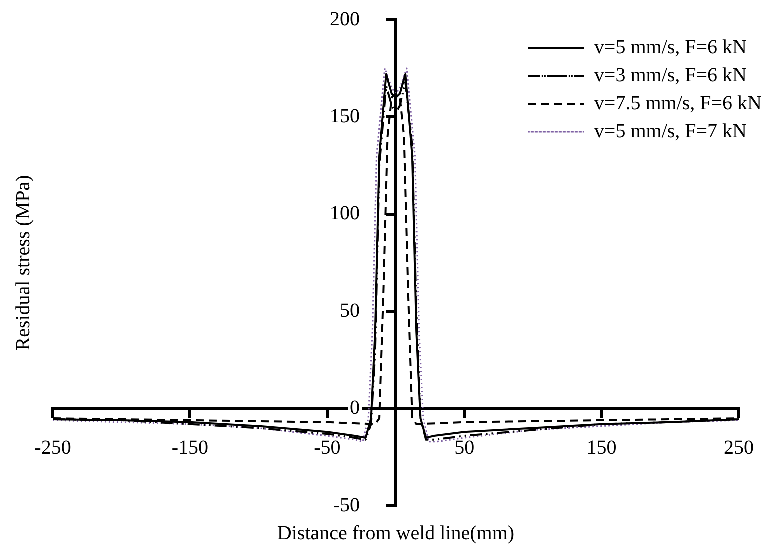 The width and height of the screenshot is (774, 550). Describe the element at coordinates (345, 116) in the screenshot. I see `y-tick-label: 150` at that location.